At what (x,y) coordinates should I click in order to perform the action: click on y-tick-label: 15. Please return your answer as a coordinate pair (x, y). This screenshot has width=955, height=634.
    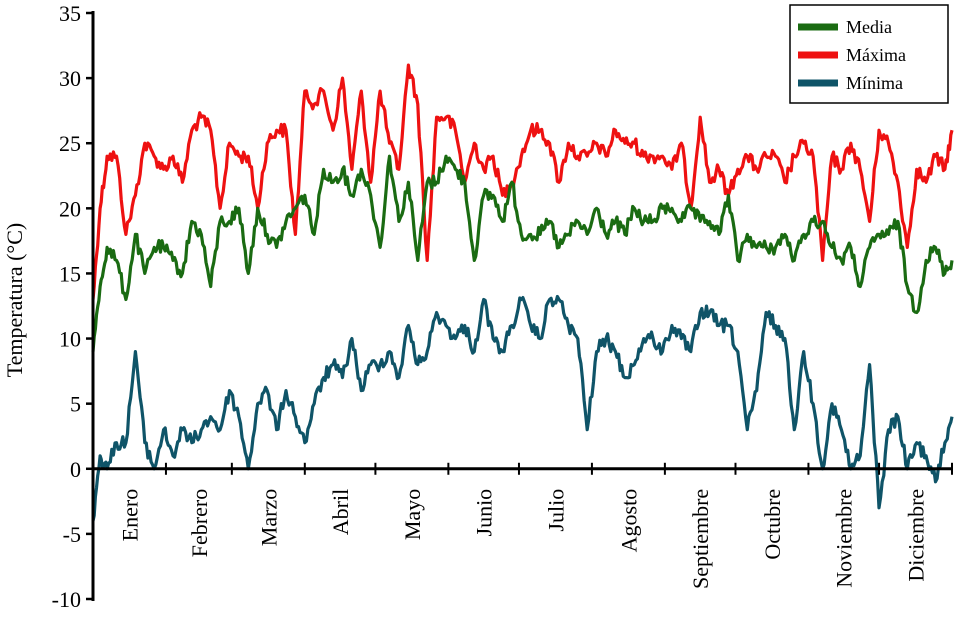
    Looking at the image, I should click on (70, 273).